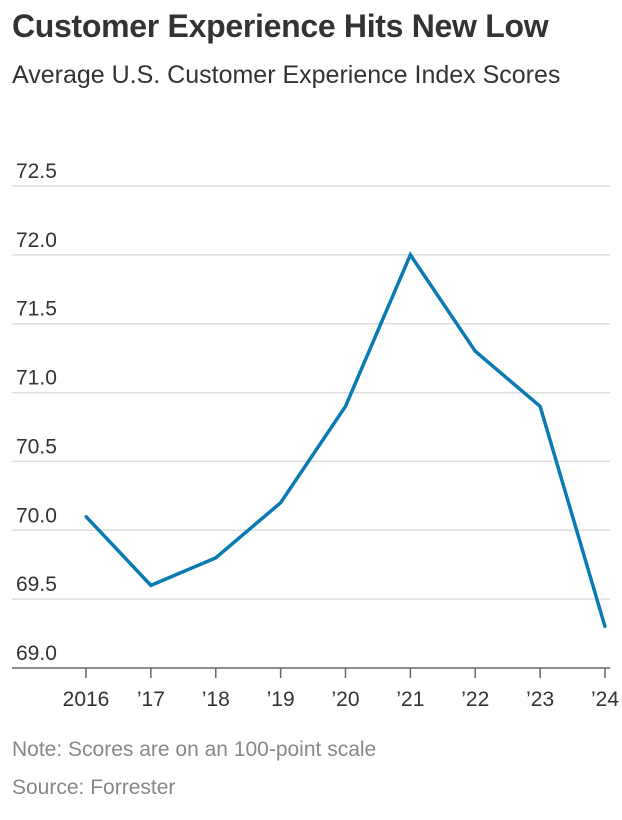 The width and height of the screenshot is (622, 820). What do you see at coordinates (475, 699) in the screenshot?
I see `x-tick-label: ’22` at bounding box center [475, 699].